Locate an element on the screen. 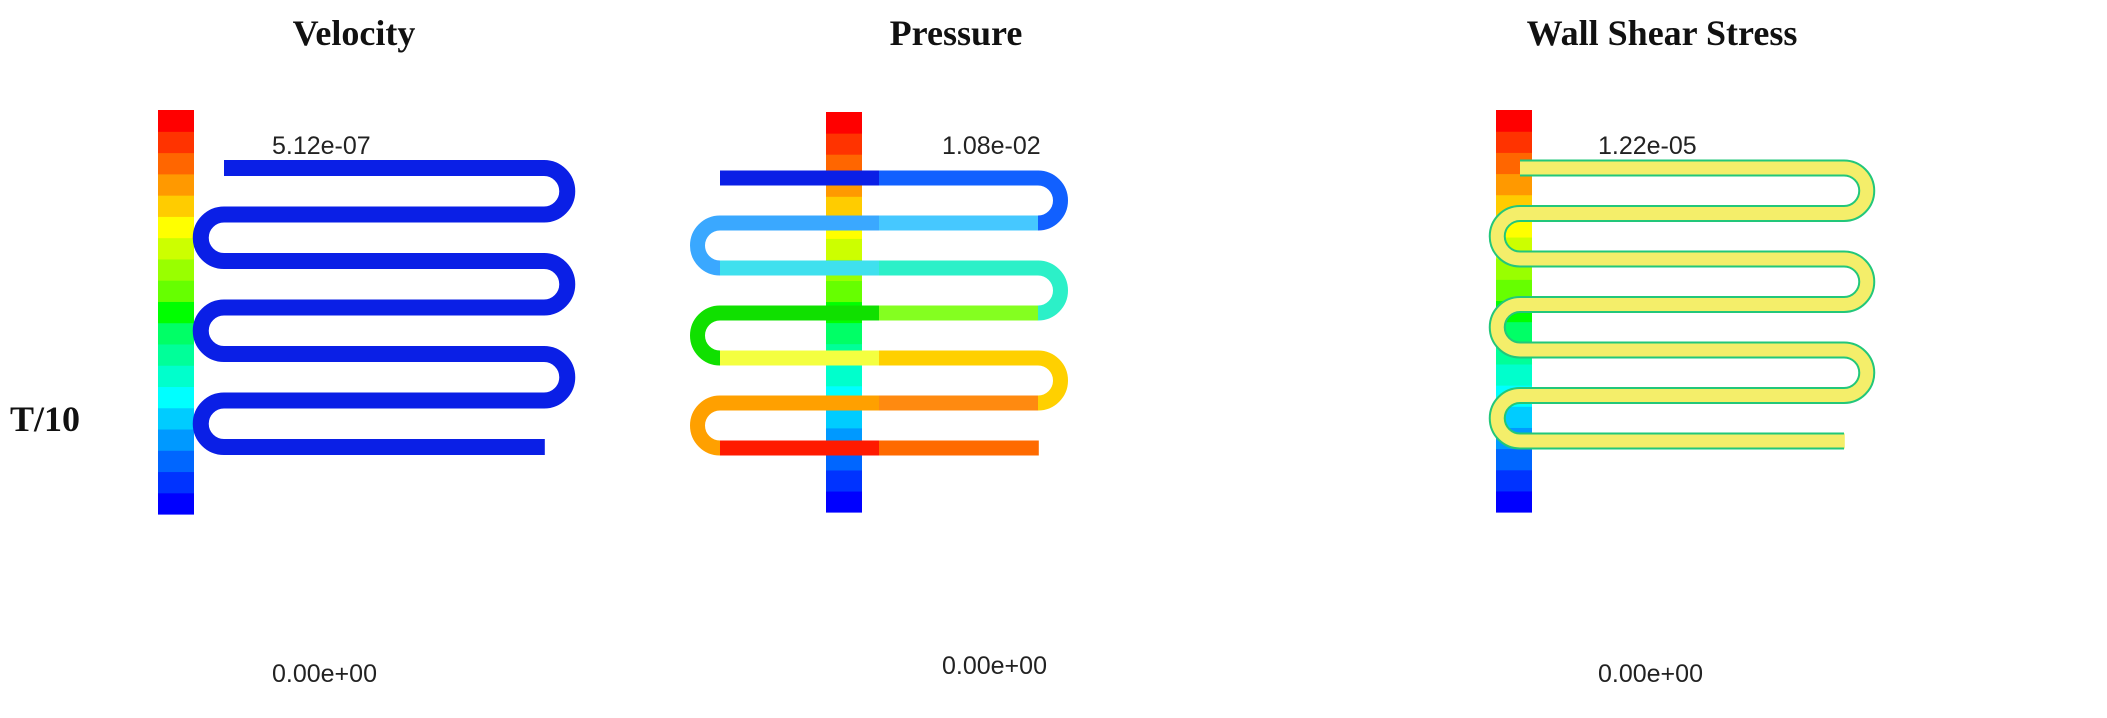  wss-max-label: 1.22e-05 is located at coordinates (1647, 146).